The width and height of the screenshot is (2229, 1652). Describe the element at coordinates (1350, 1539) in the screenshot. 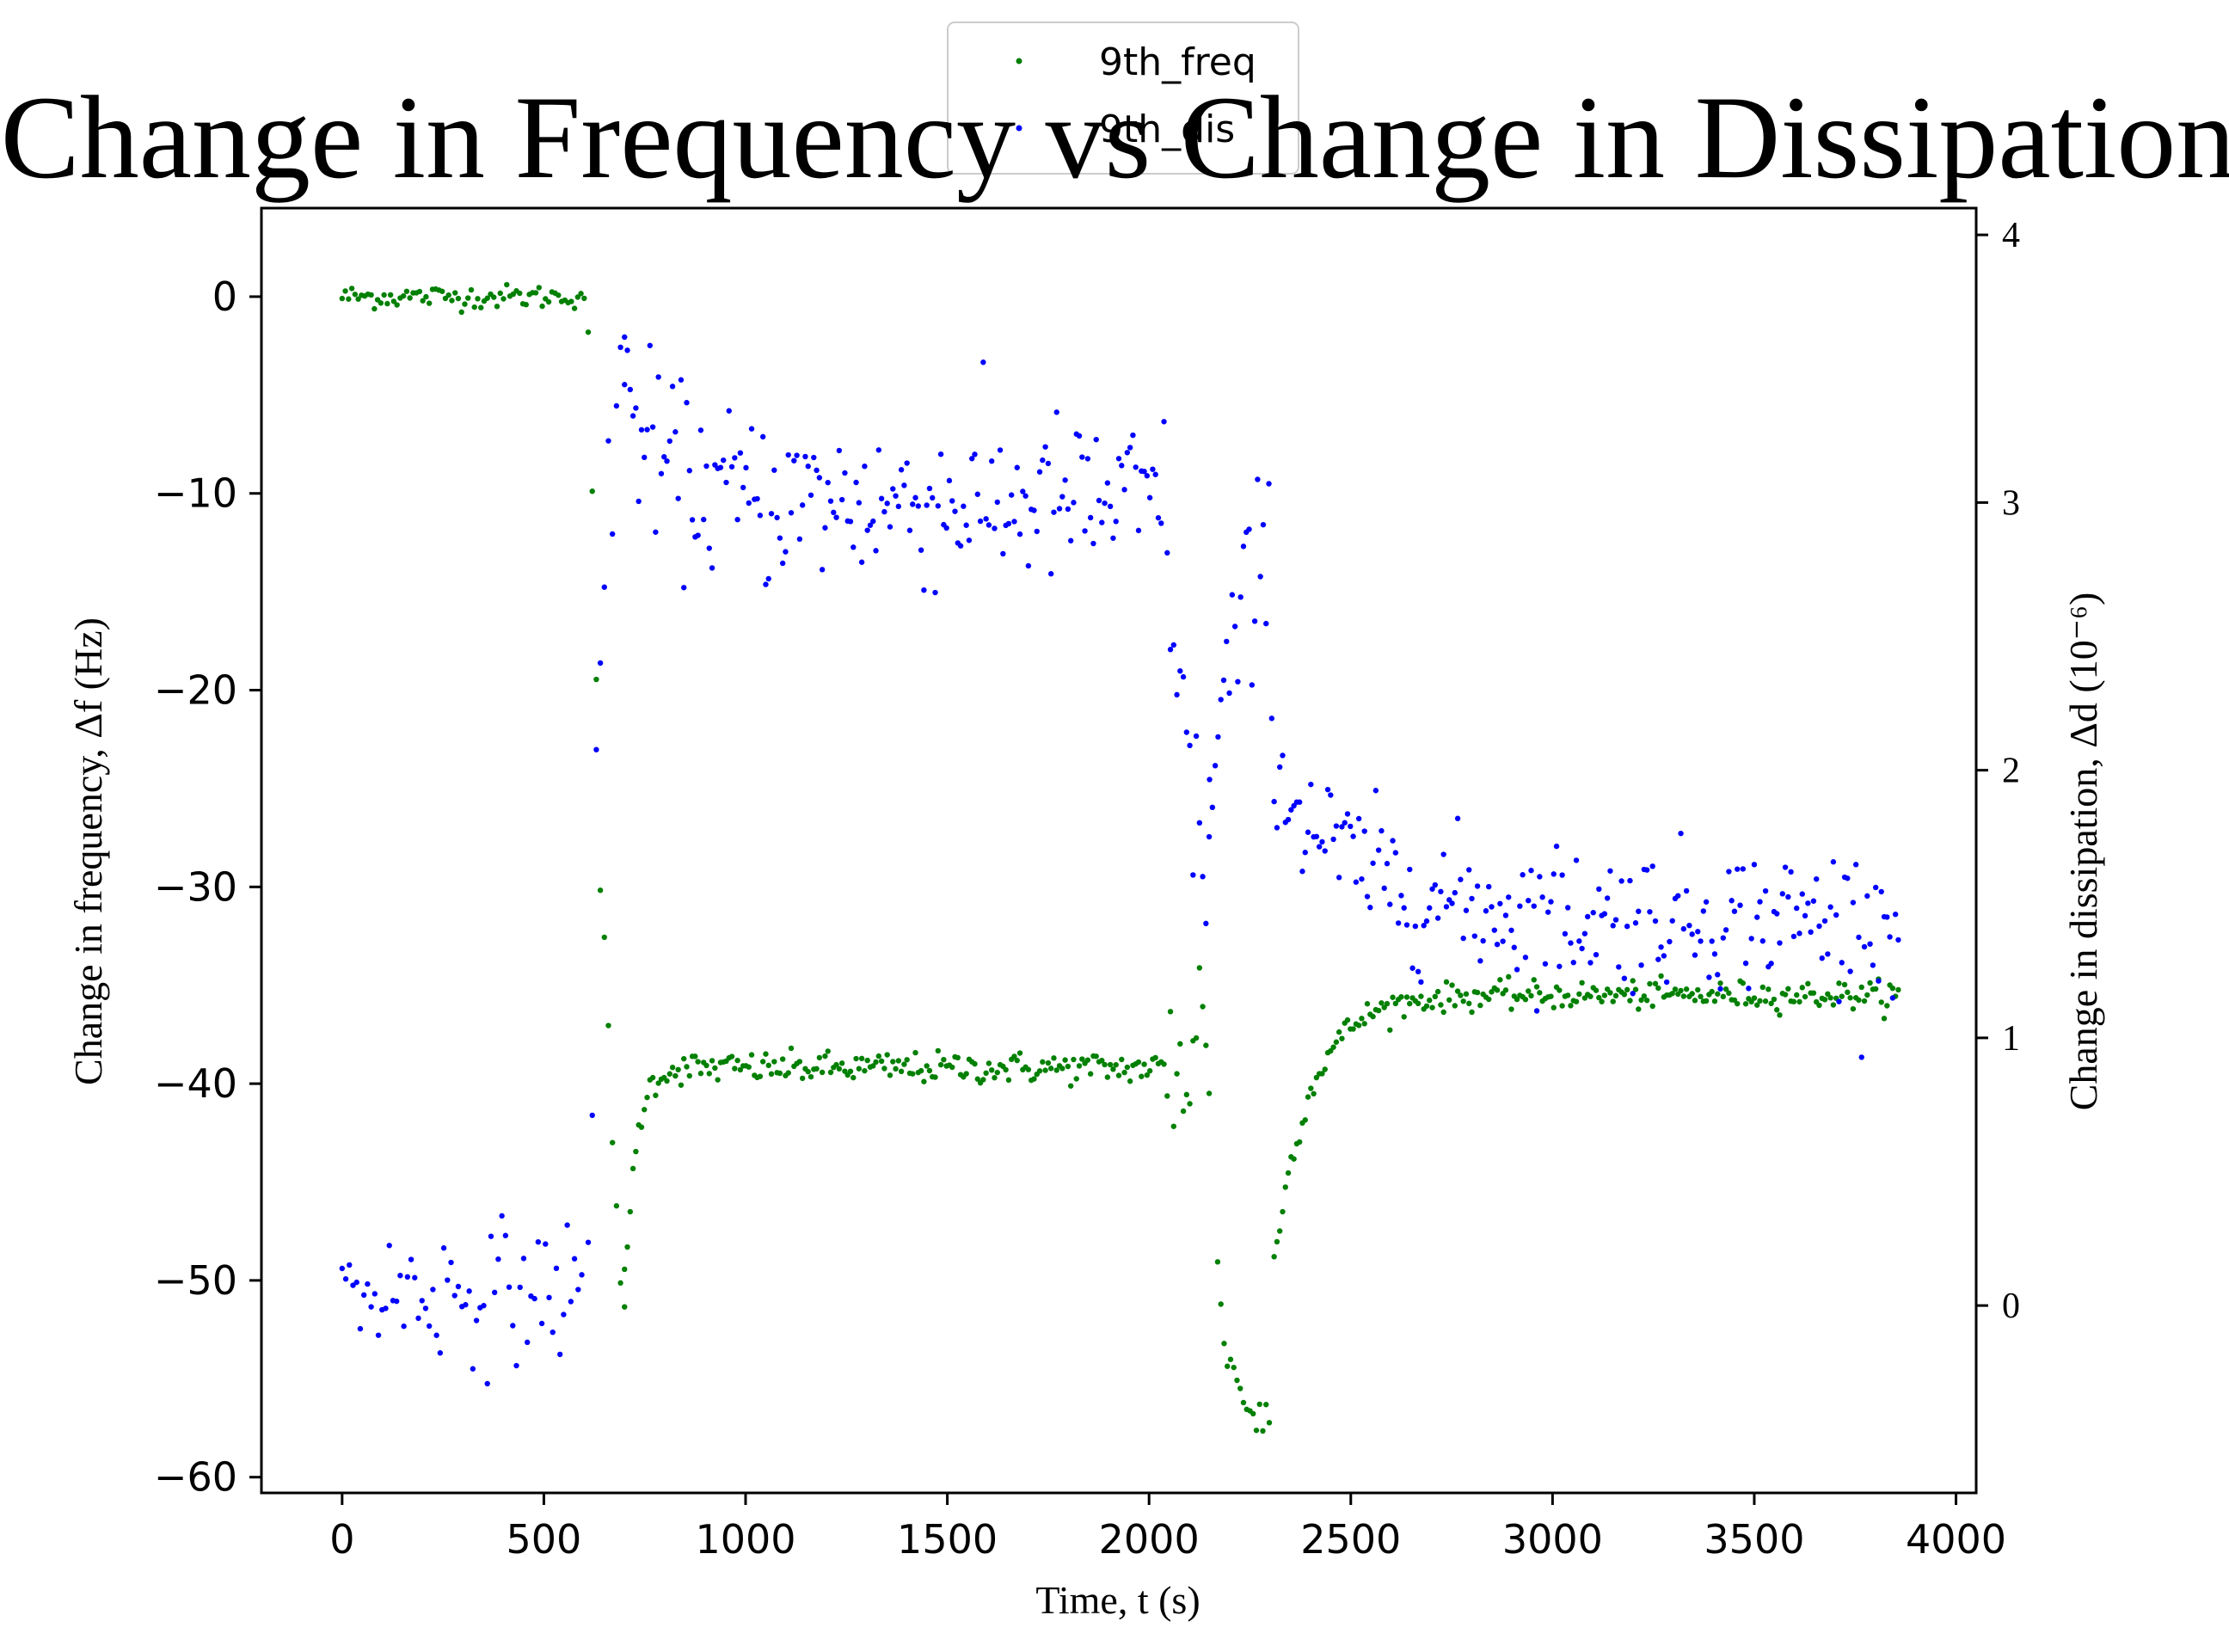

I see `x-tick-label: 2500` at that location.